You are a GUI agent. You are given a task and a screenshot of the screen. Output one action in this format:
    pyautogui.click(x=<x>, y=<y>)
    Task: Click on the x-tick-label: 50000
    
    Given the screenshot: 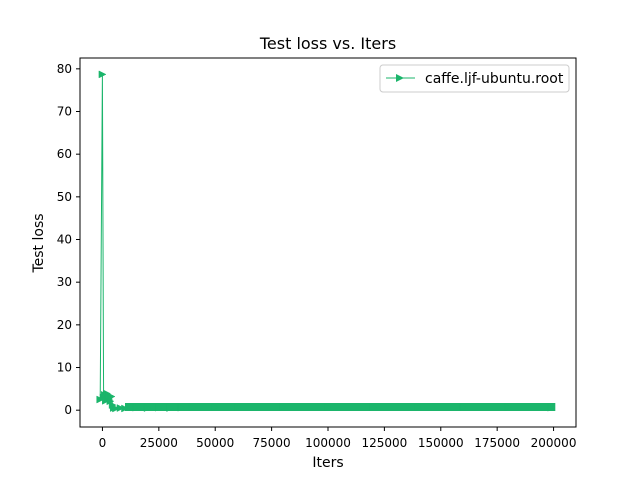 What is the action you would take?
    pyautogui.click(x=215, y=443)
    